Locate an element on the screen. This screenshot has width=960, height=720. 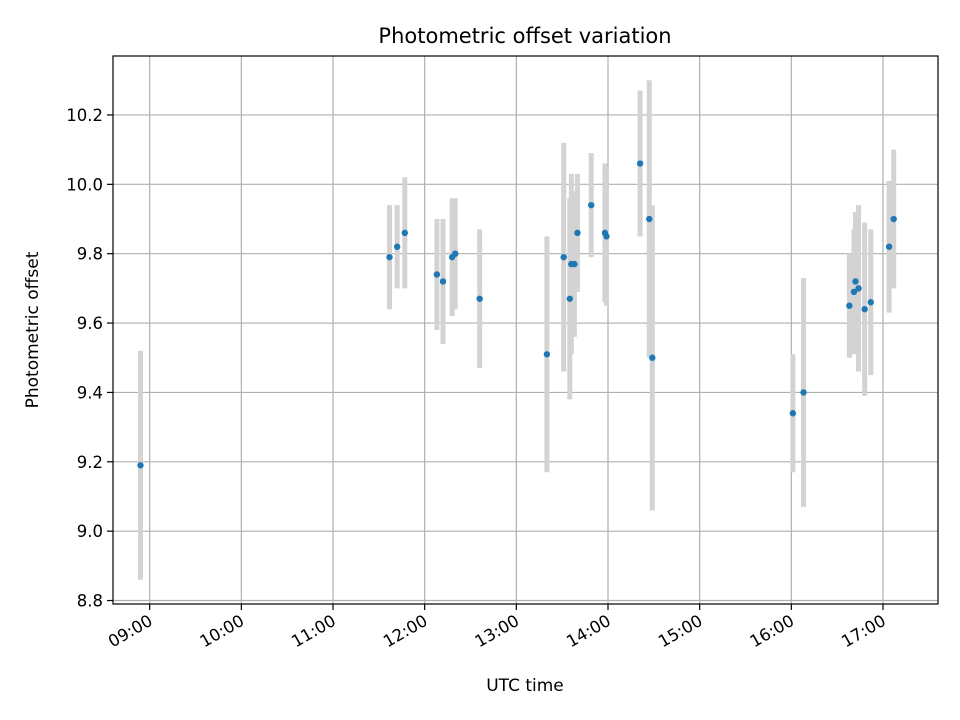
y-tick-label: 10.2 is located at coordinates (84, 115).